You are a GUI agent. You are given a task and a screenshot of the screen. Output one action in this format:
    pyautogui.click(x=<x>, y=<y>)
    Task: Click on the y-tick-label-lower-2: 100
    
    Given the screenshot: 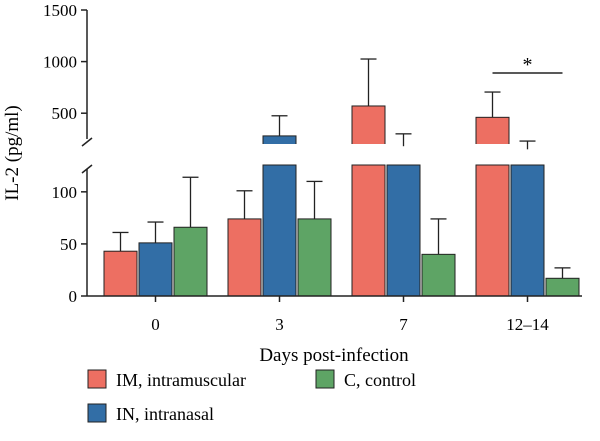 What is the action you would take?
    pyautogui.click(x=65, y=192)
    